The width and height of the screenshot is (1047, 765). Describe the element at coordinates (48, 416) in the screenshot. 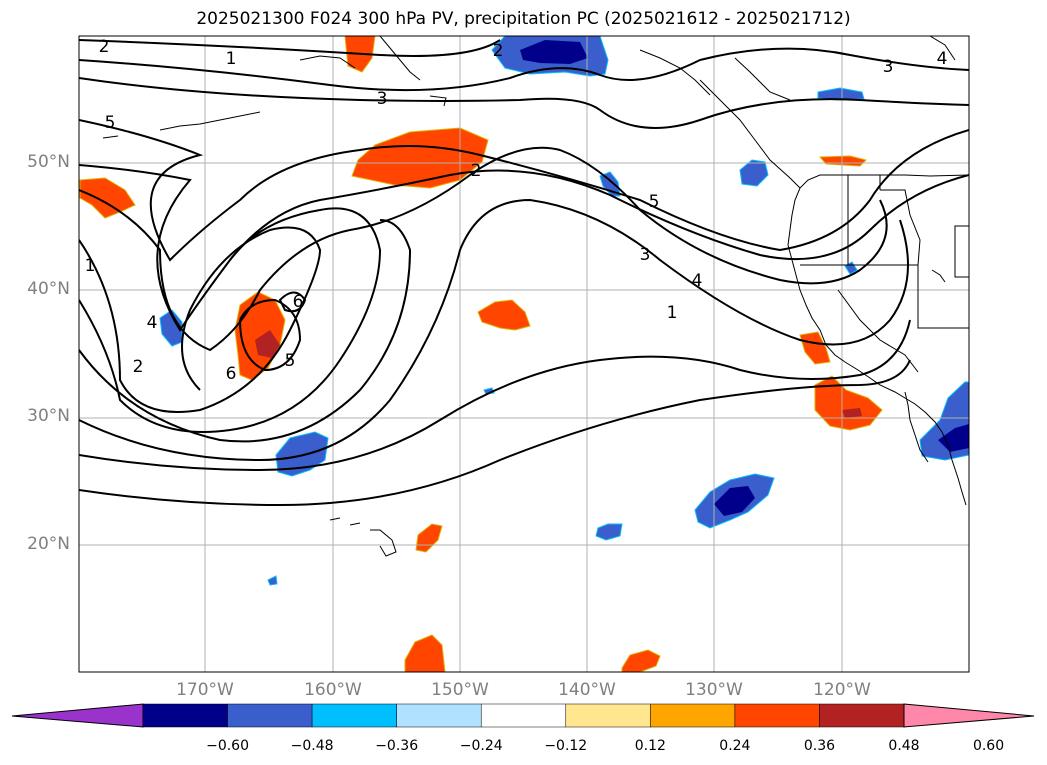

I see `lat-label: 30°N` at that location.